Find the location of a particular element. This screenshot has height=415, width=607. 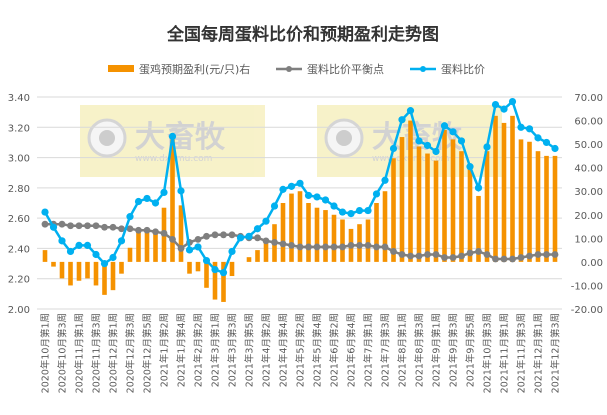

x-tick-label: 2021年4月第2周 is located at coordinates (267, 350).